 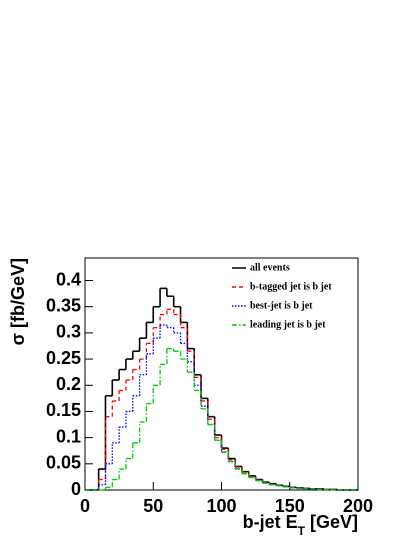 I want to click on x-axis-label-part: [GeV], so click(x=331, y=522).